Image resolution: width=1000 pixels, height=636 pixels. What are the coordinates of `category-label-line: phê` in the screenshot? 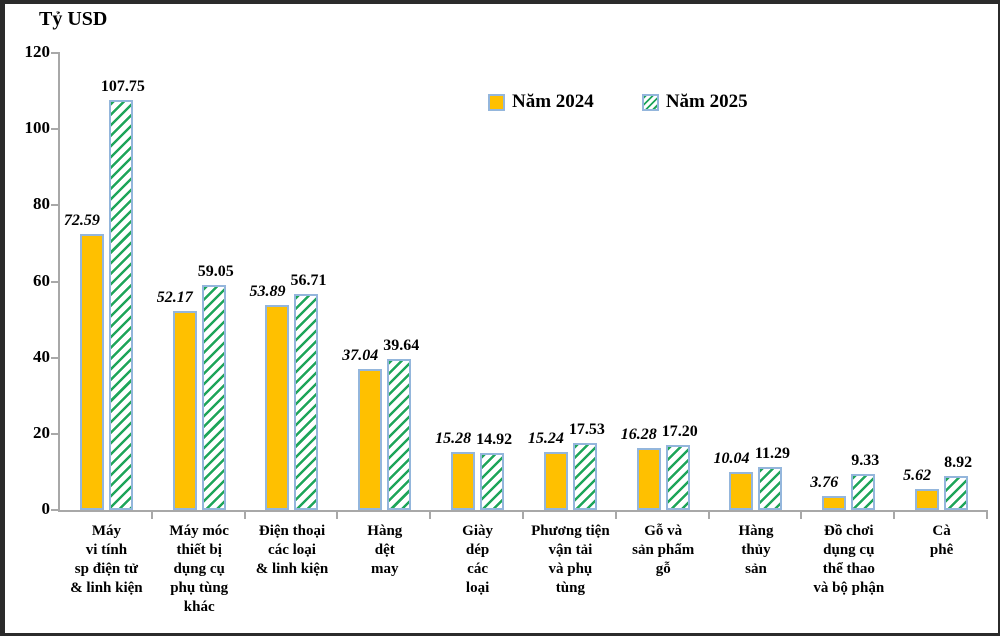 It's located at (941, 550).